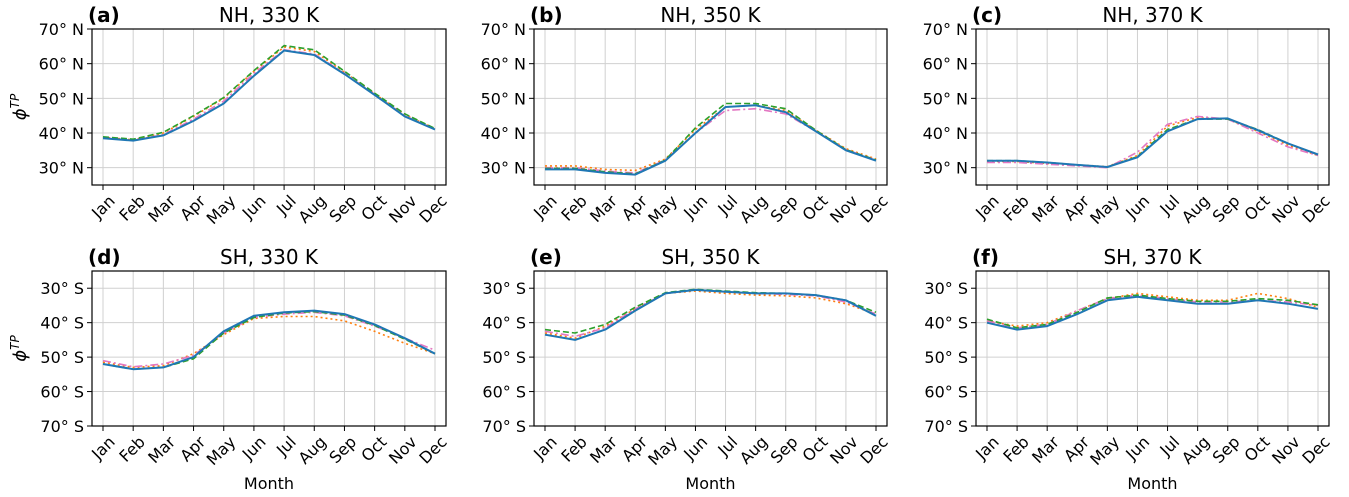 The height and width of the screenshot is (497, 1349). What do you see at coordinates (985, 257) in the screenshot?
I see `panel-label: (f)` at bounding box center [985, 257].